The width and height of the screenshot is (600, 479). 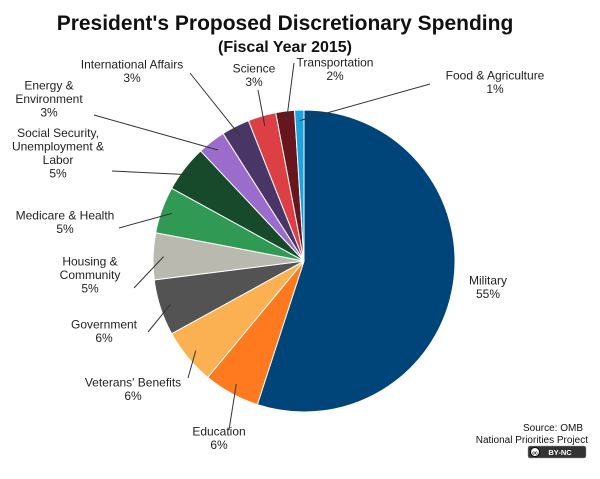 What do you see at coordinates (335, 69) in the screenshot?
I see `slice-label: Transportation 2%` at bounding box center [335, 69].